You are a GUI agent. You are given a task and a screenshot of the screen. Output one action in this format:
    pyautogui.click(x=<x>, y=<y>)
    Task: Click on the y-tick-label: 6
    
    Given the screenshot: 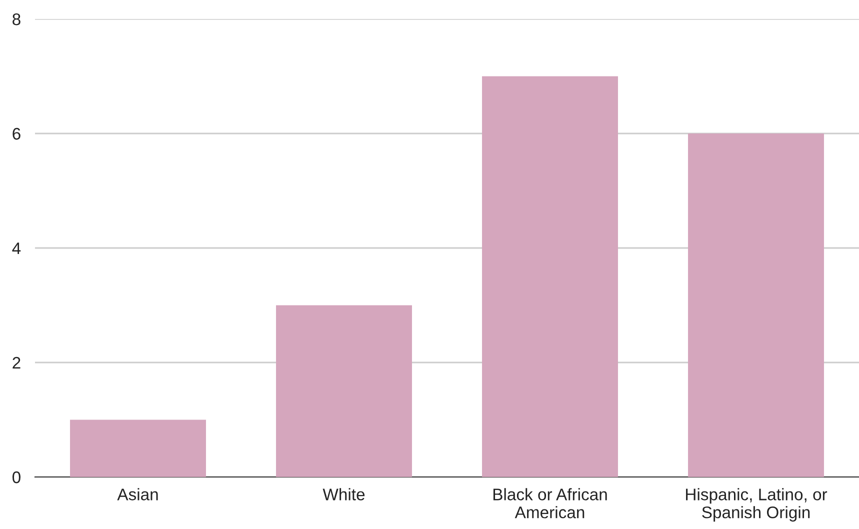 What is the action you would take?
    pyautogui.click(x=16, y=134)
    